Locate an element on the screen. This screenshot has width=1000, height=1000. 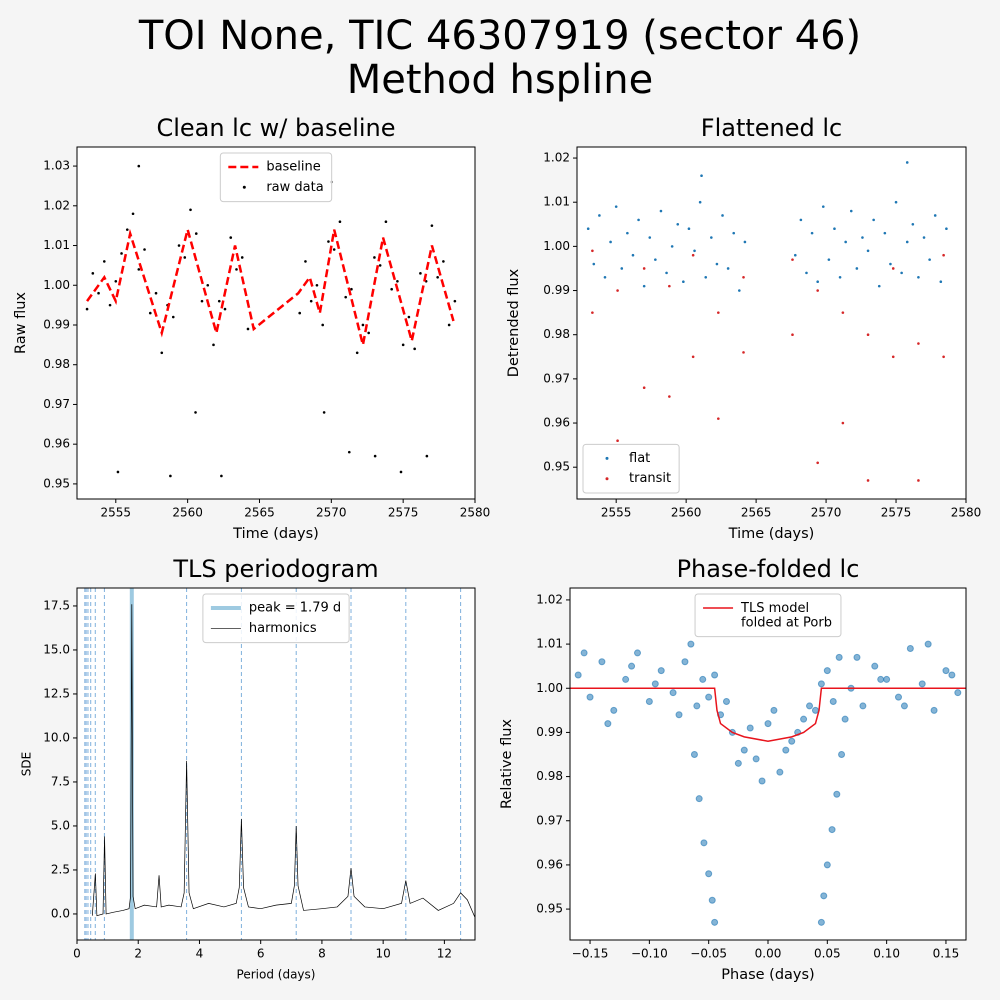
series-line is located at coordinates (283, 761).